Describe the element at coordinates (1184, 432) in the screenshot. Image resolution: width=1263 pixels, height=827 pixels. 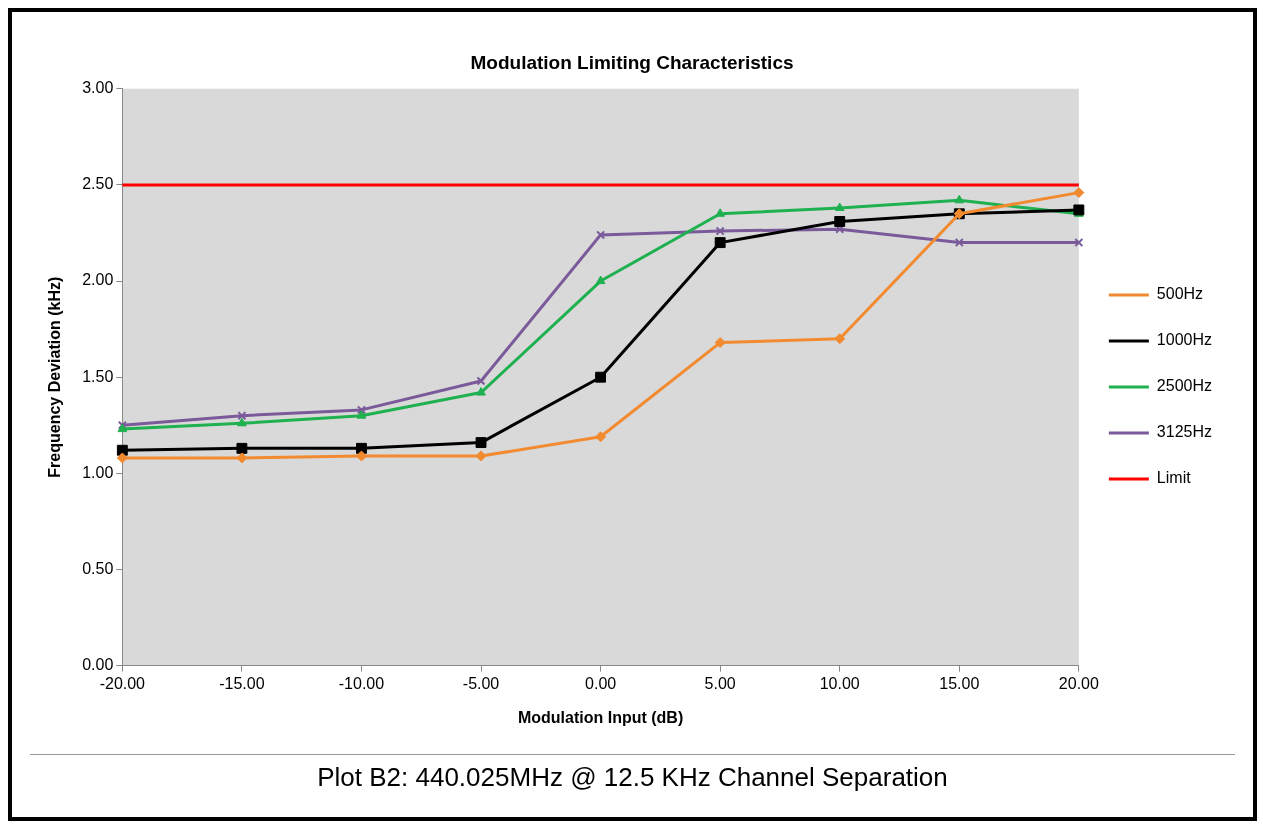
I see `legend-label: 3125Hz` at that location.